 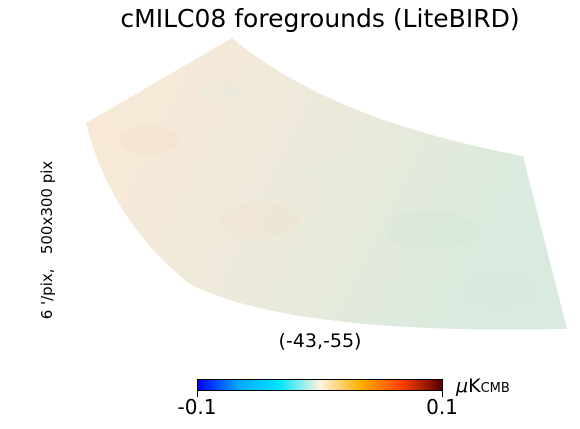 I want to click on unit-main: K, so click(x=474, y=386).